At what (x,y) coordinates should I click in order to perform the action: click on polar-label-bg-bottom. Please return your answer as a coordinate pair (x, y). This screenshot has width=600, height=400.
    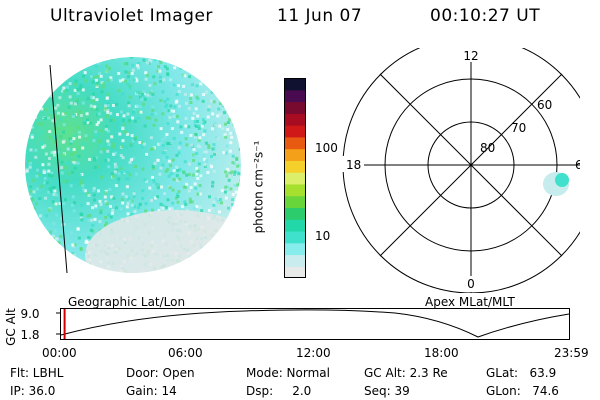
    Looking at the image, I should click on (471, 284).